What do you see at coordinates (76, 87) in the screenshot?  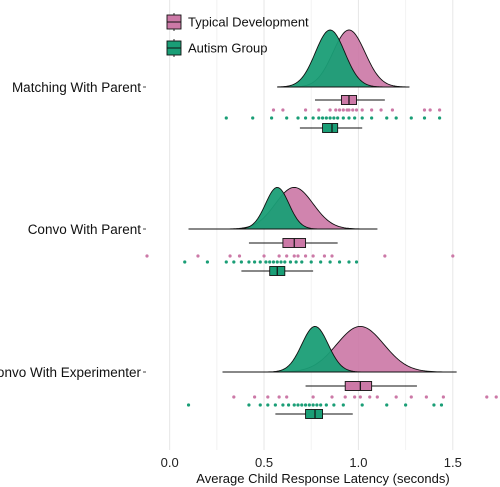 I see `category-label: Matching With Parent` at bounding box center [76, 87].